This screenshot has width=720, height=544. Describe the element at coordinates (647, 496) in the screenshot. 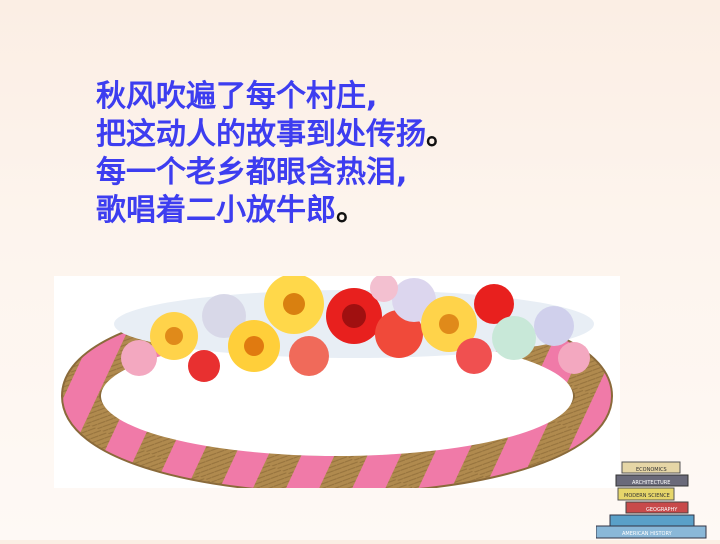

I see `svg-text: MODERN SCIENCE` at that location.